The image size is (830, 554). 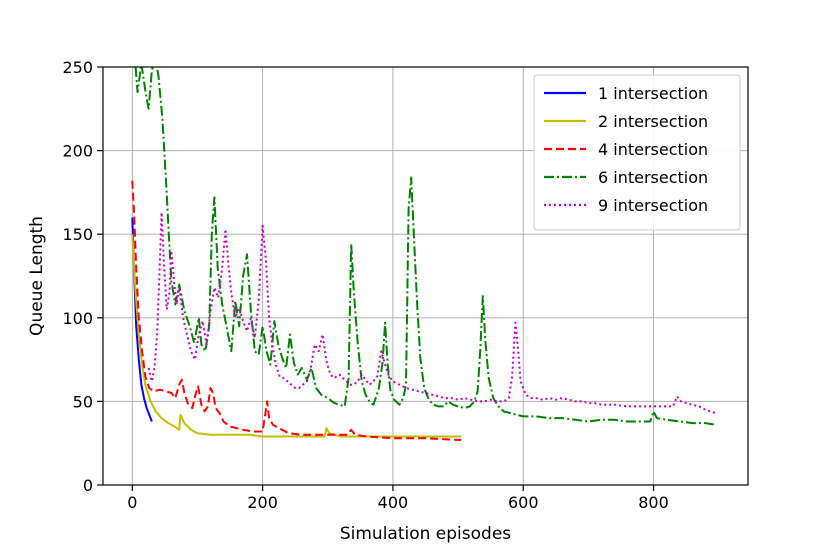 What do you see at coordinates (653, 149) in the screenshot?
I see `legend-entry-label: 4 intersection` at bounding box center [653, 149].